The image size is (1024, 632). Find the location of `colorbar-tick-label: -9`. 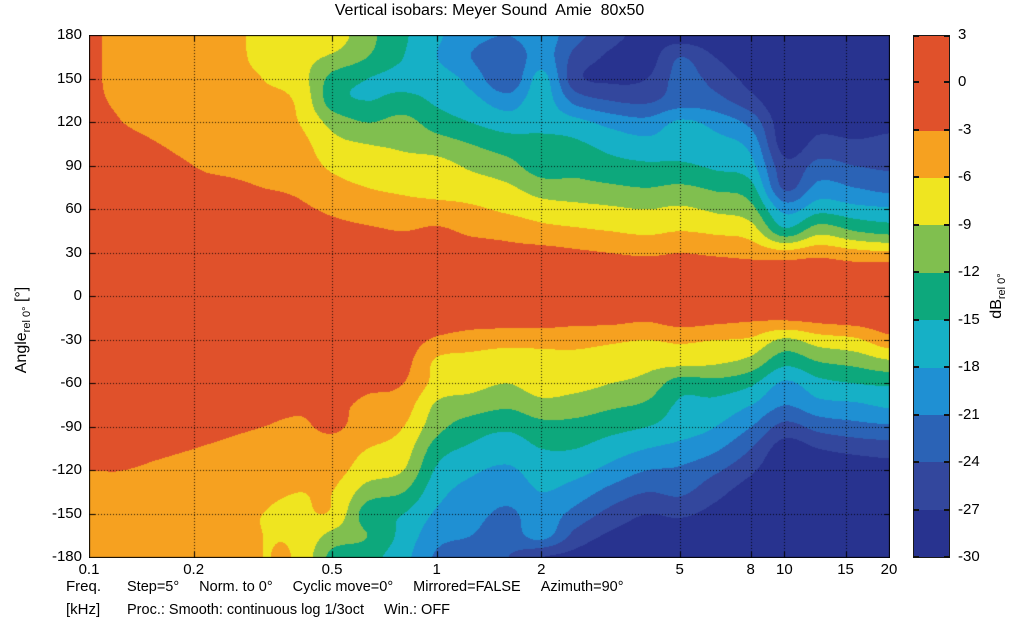

colorbar-tick-label: -9 is located at coordinates (965, 224).